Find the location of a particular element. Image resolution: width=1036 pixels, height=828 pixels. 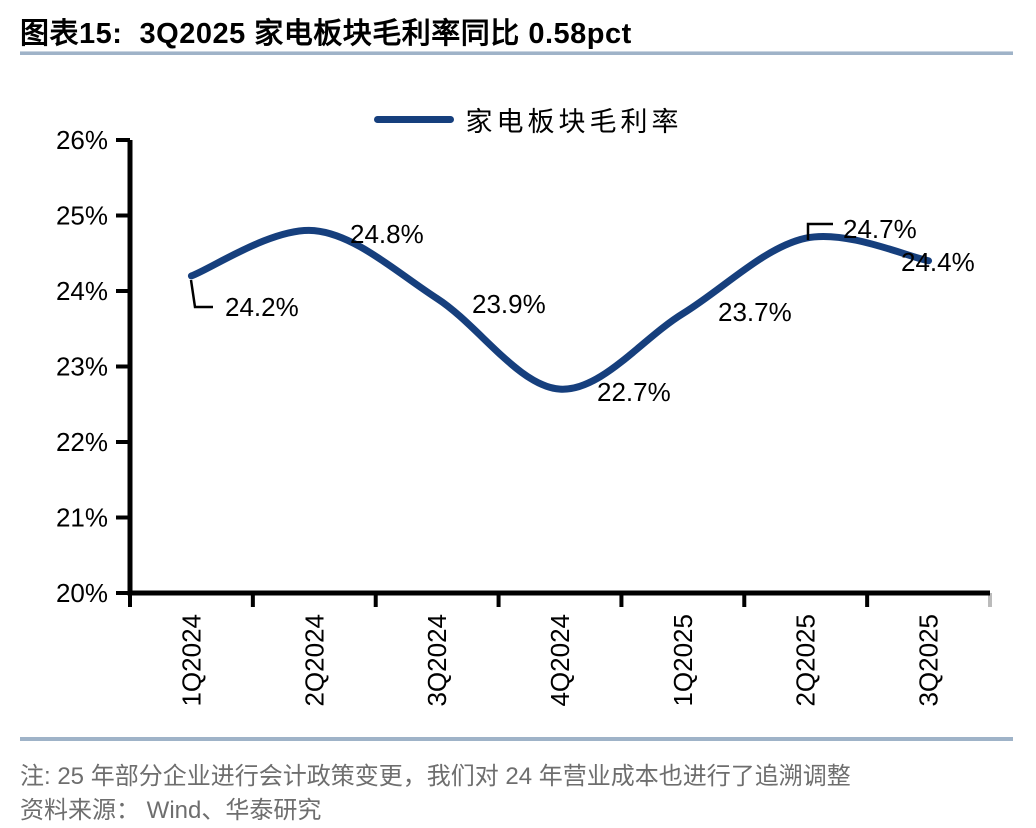

data-label: 23.9% is located at coordinates (509, 304).